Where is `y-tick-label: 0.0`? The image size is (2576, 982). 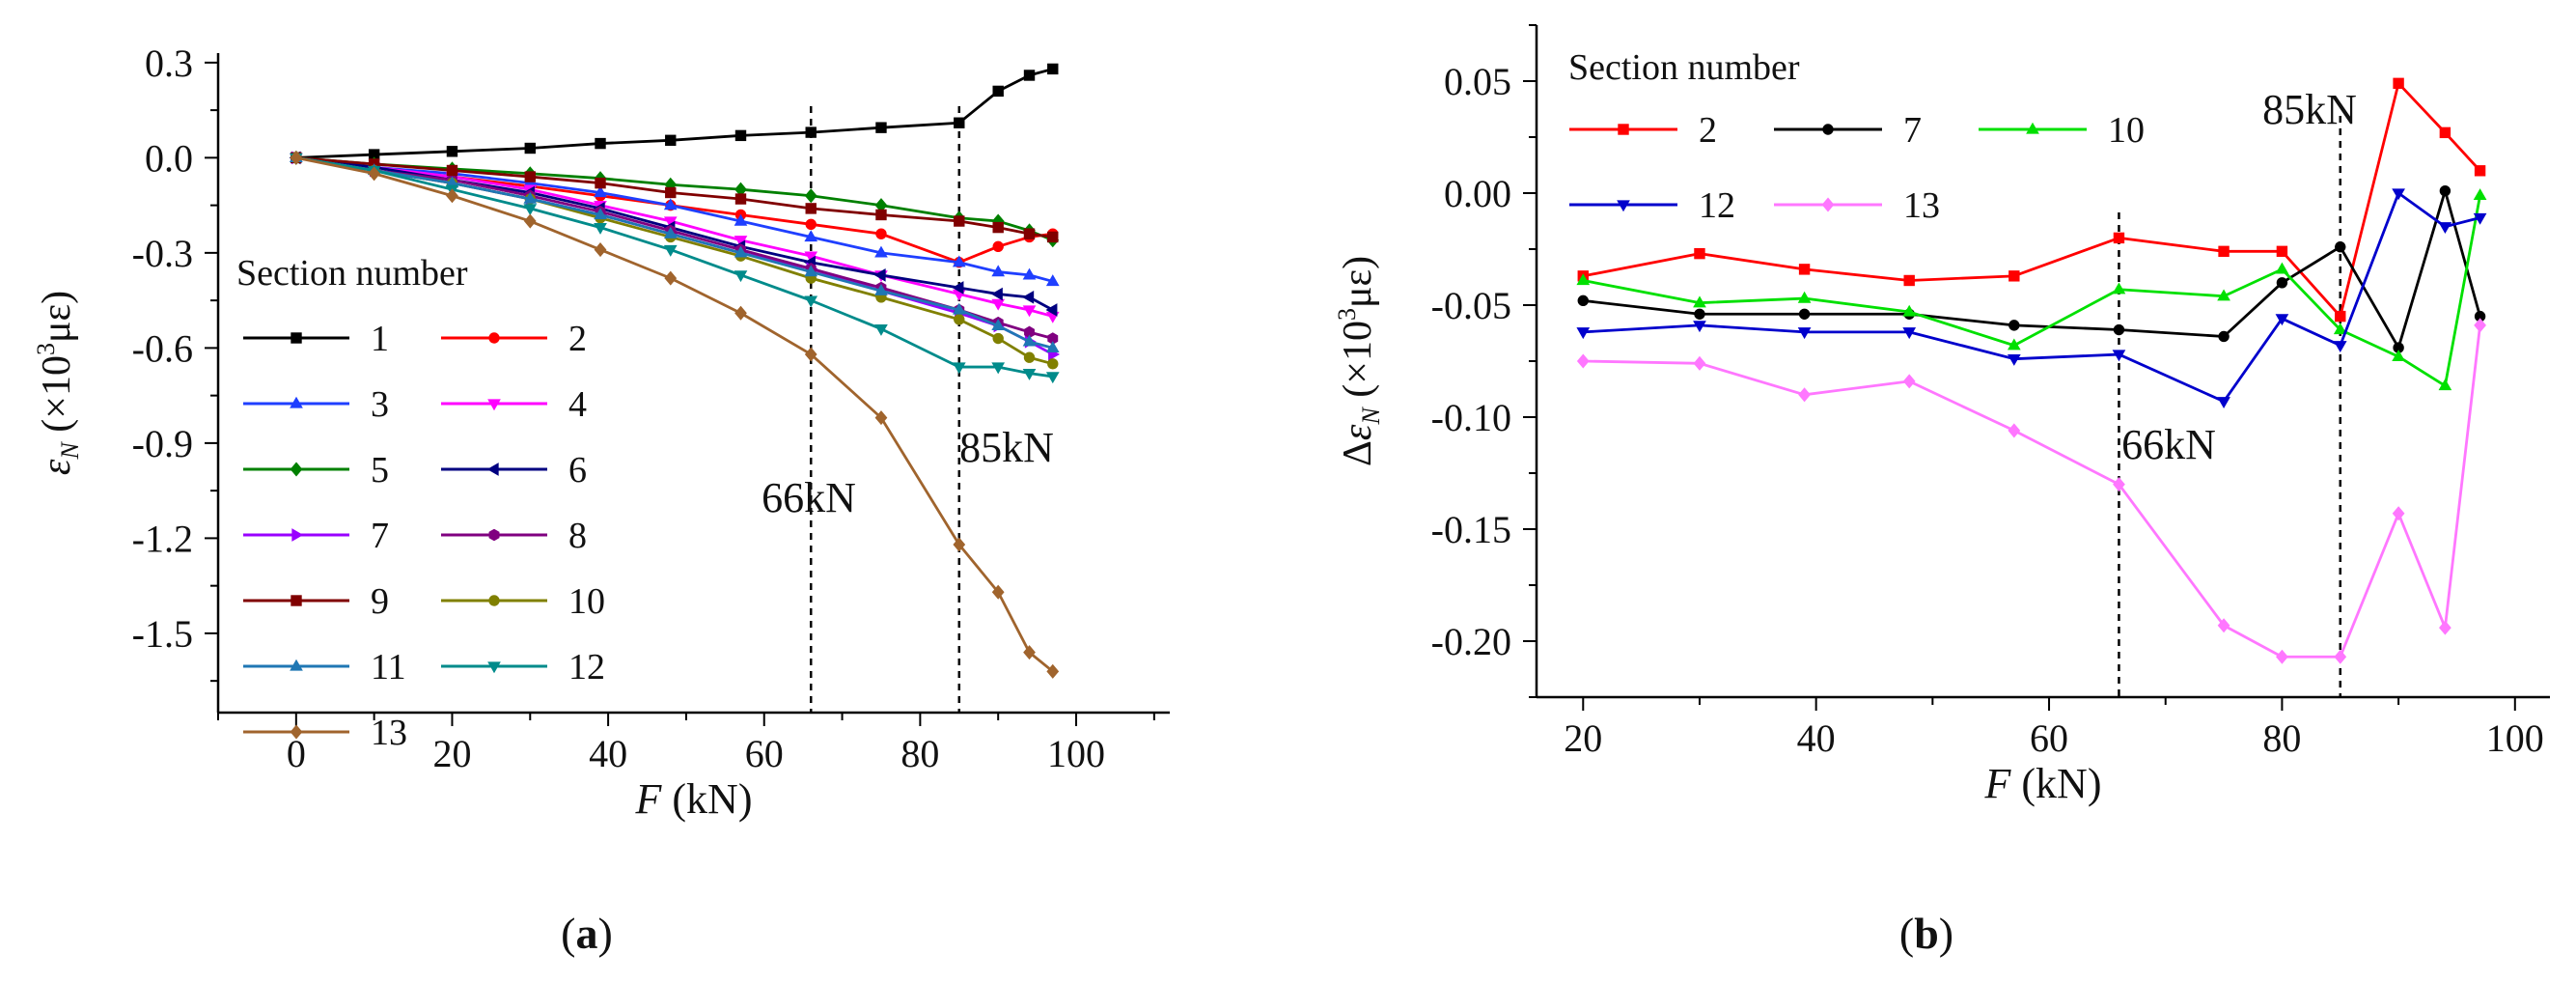
y-tick-label: 0.0 is located at coordinates (169, 158).